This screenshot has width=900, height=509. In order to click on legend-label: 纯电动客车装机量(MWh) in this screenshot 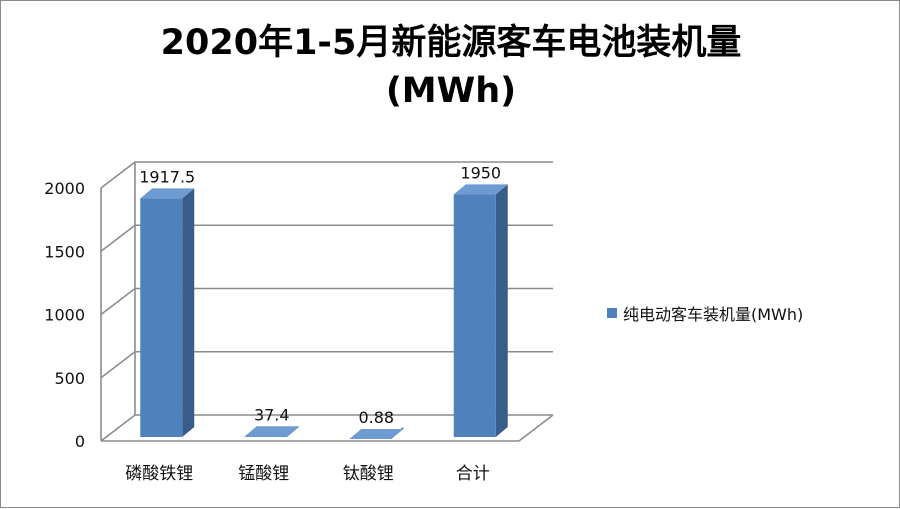, I will do `click(713, 314)`.